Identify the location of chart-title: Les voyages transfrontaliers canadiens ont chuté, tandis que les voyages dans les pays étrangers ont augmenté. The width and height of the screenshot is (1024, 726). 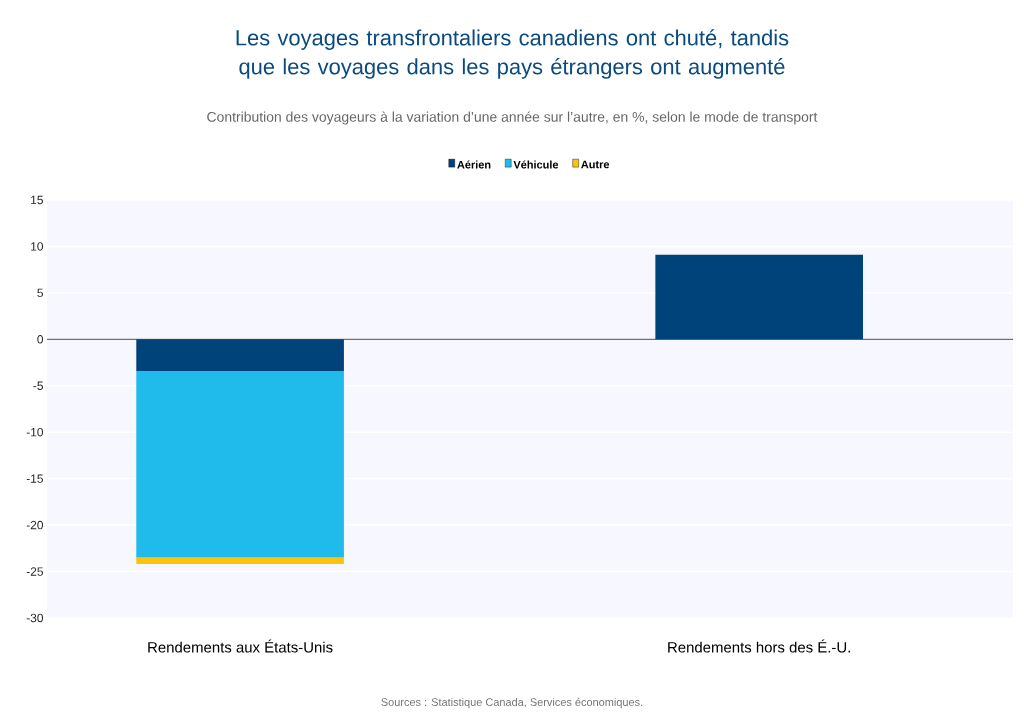
(512, 54).